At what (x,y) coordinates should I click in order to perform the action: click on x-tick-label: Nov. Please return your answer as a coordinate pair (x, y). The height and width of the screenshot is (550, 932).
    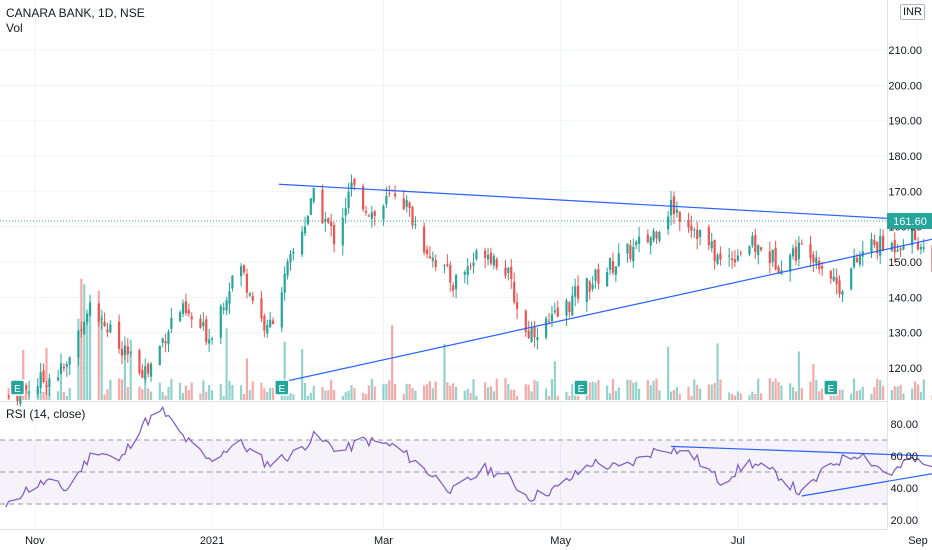
    Looking at the image, I should click on (35, 541).